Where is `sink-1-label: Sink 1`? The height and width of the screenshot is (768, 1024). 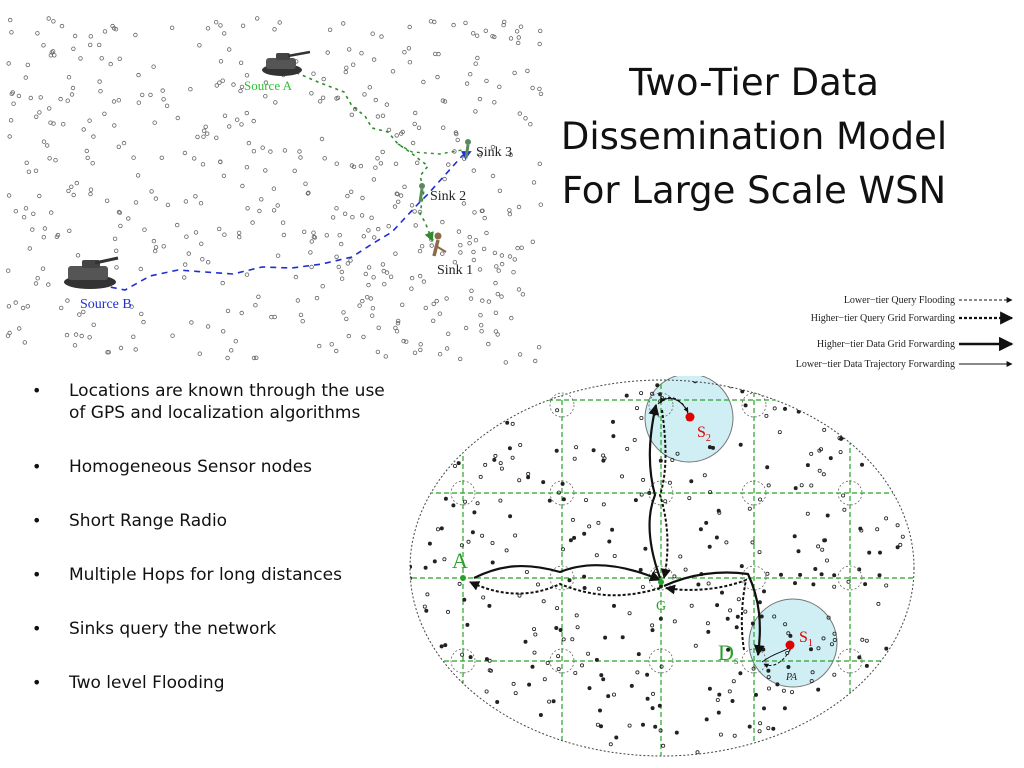
sink-1-label: Sink 1 is located at coordinates (455, 270).